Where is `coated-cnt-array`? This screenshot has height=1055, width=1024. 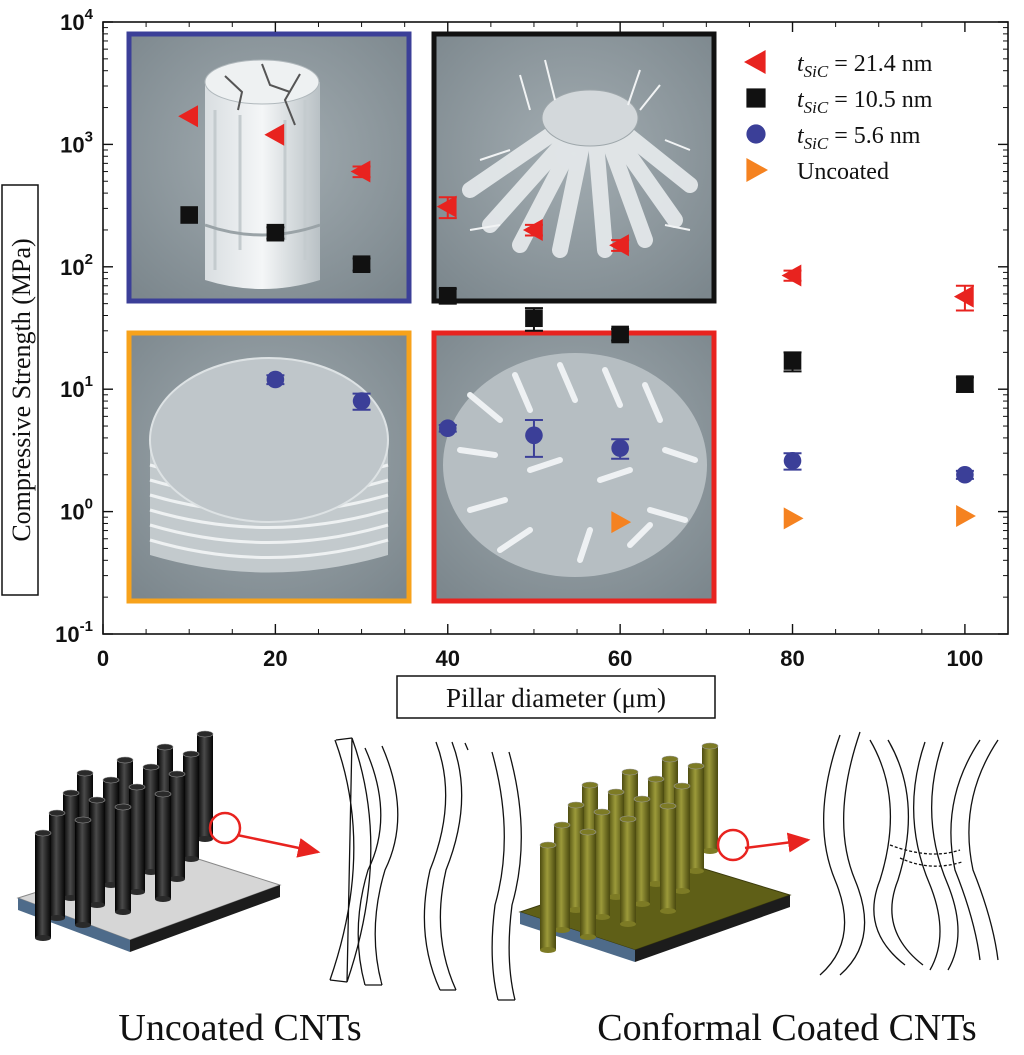 coated-cnt-array is located at coordinates (629, 847).